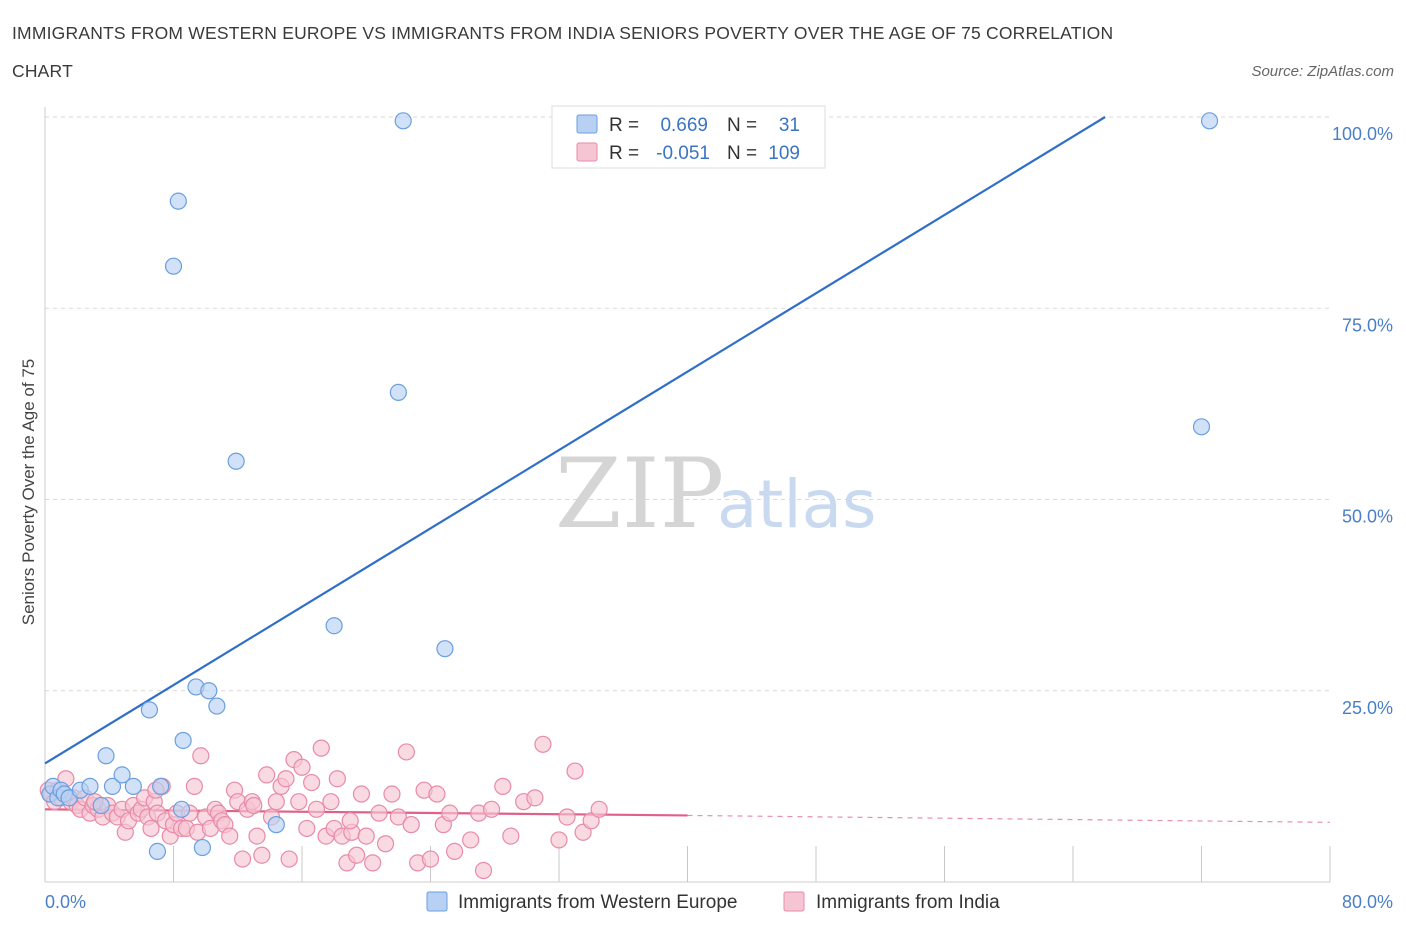 Image resolution: width=1406 pixels, height=930 pixels. I want to click on legend-n-label-1: N =, so click(742, 125).